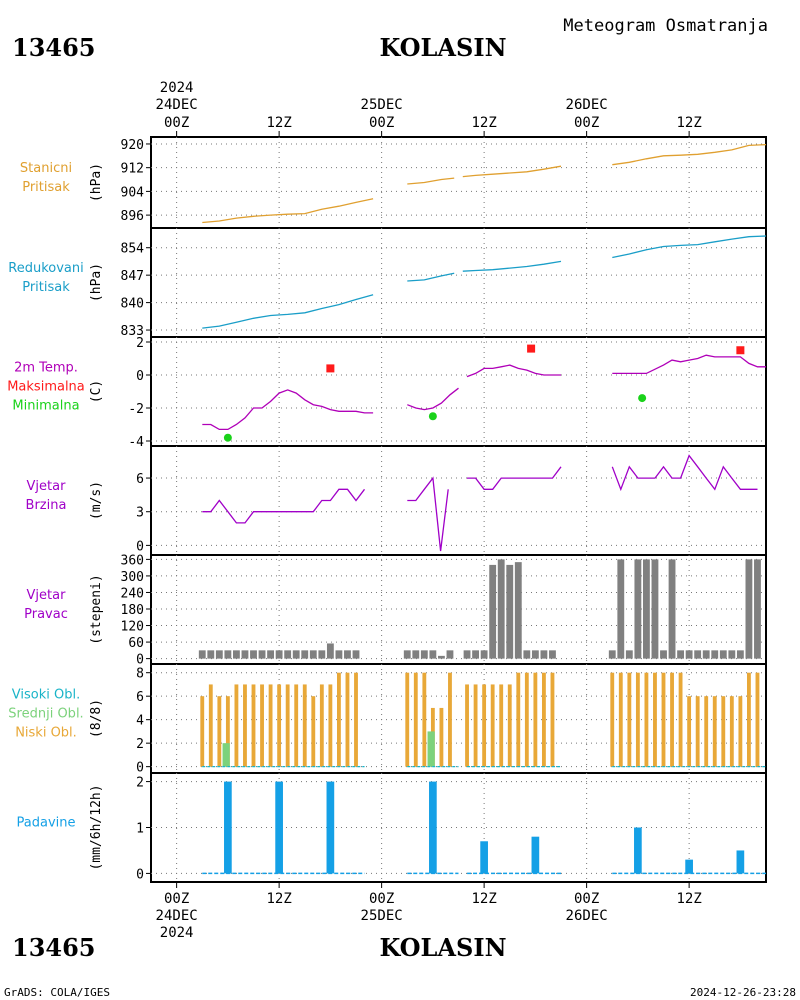 The image size is (800, 1000). What do you see at coordinates (393, 182) in the screenshot?
I see `panel-station_pressure: 896 904 912 920 (hPa) Stanicni Pritisak` at bounding box center [393, 182].